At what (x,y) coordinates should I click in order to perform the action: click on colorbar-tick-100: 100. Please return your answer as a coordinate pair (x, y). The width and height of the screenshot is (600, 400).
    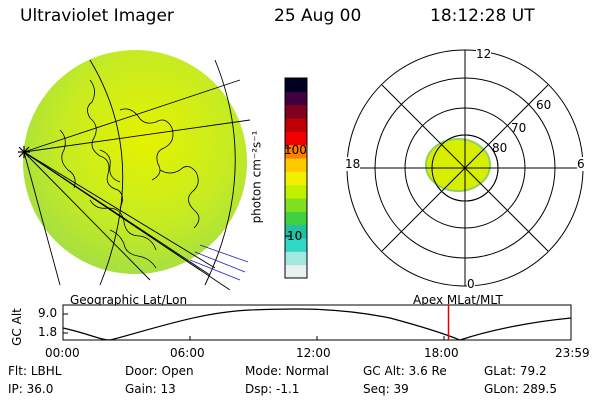
    Looking at the image, I should click on (295, 150).